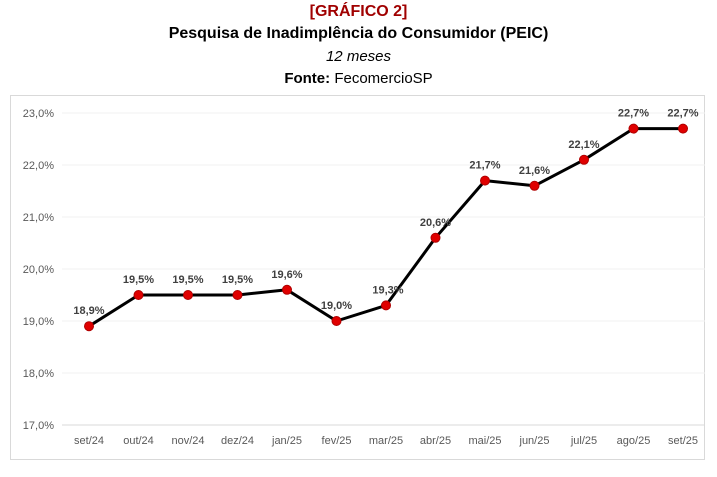  I want to click on data-label: 19,6%, so click(286, 275).